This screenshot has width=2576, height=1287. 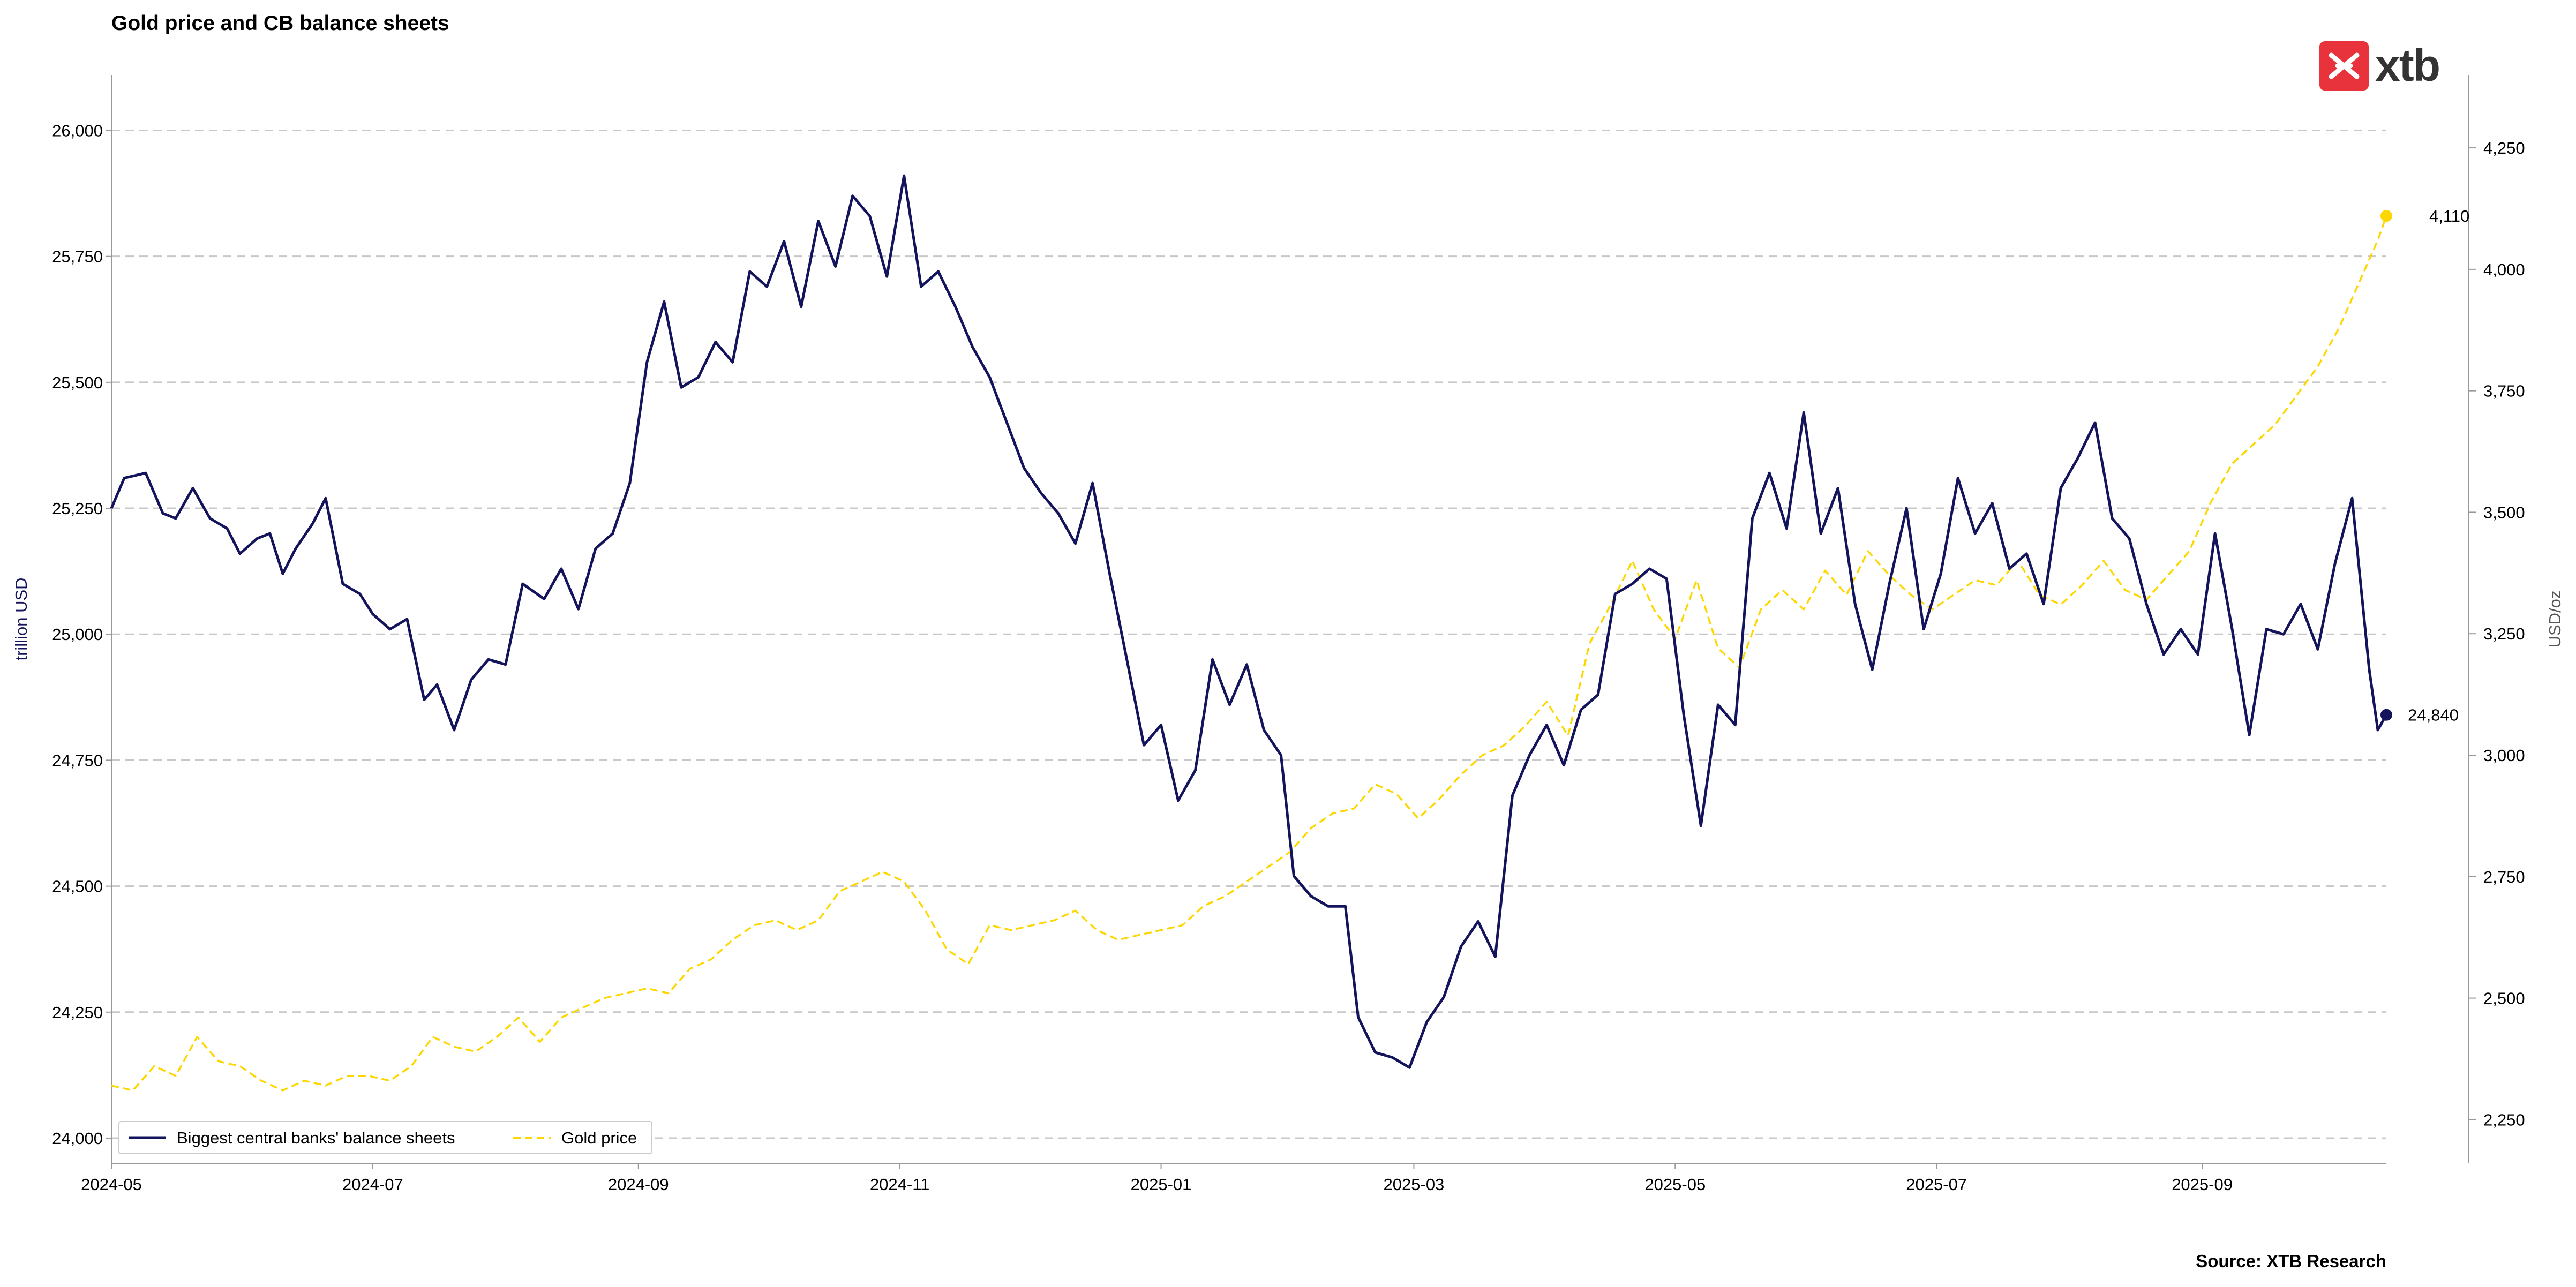 I want to click on left-tick-label: 26,000, so click(x=77, y=130).